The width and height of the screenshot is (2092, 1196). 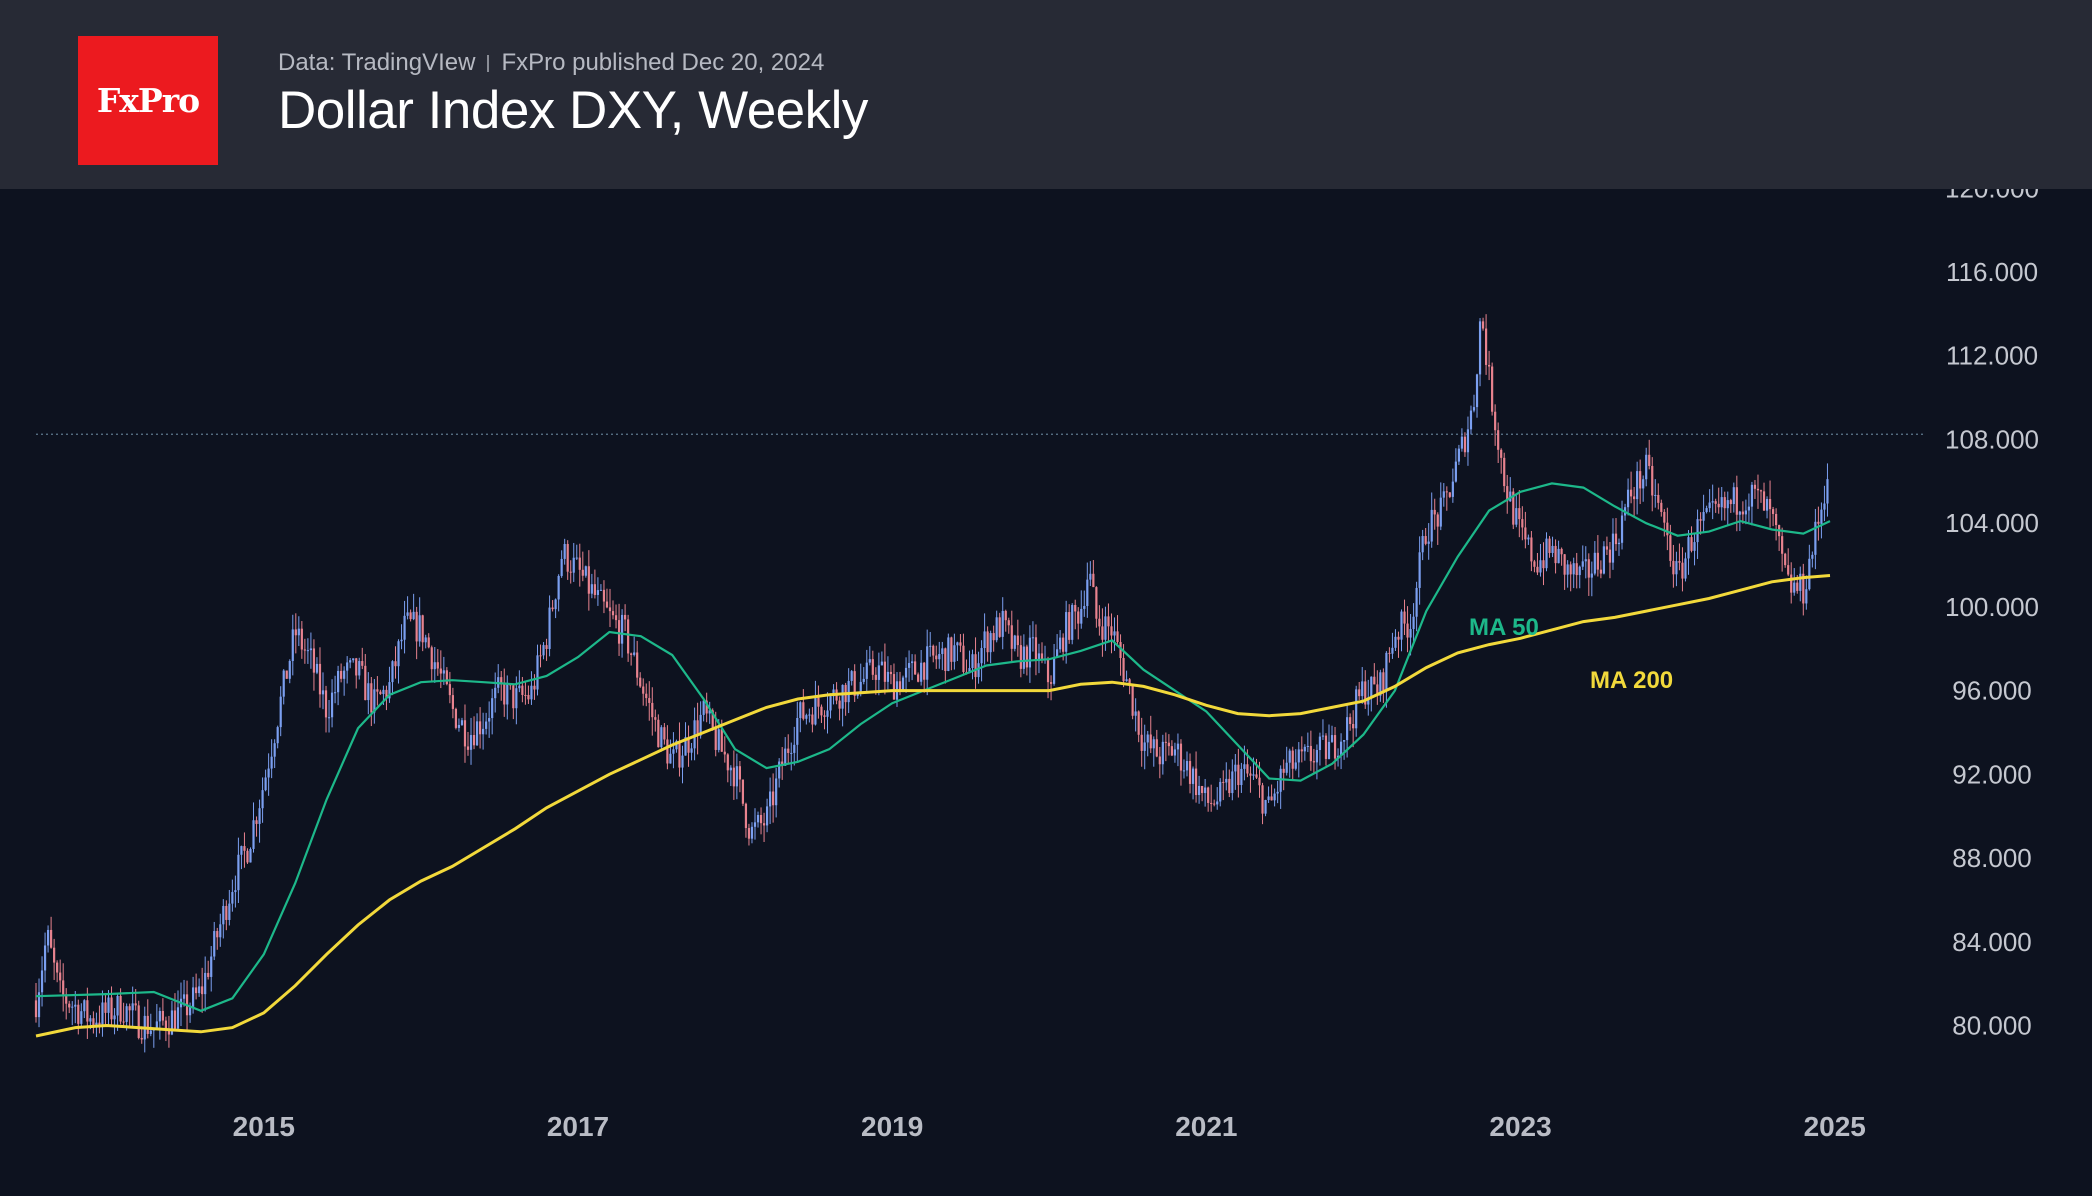 What do you see at coordinates (1992, 1026) in the screenshot?
I see `y-tick-label: 80.000` at bounding box center [1992, 1026].